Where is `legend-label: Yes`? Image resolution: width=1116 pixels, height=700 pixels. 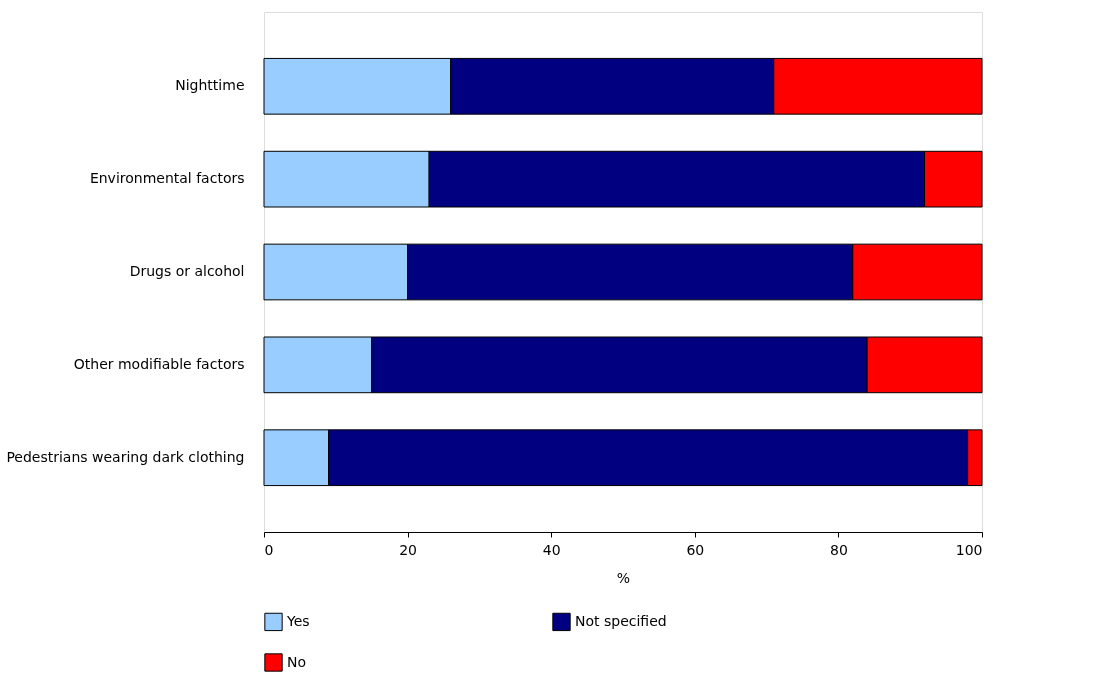 legend-label: Yes is located at coordinates (298, 620).